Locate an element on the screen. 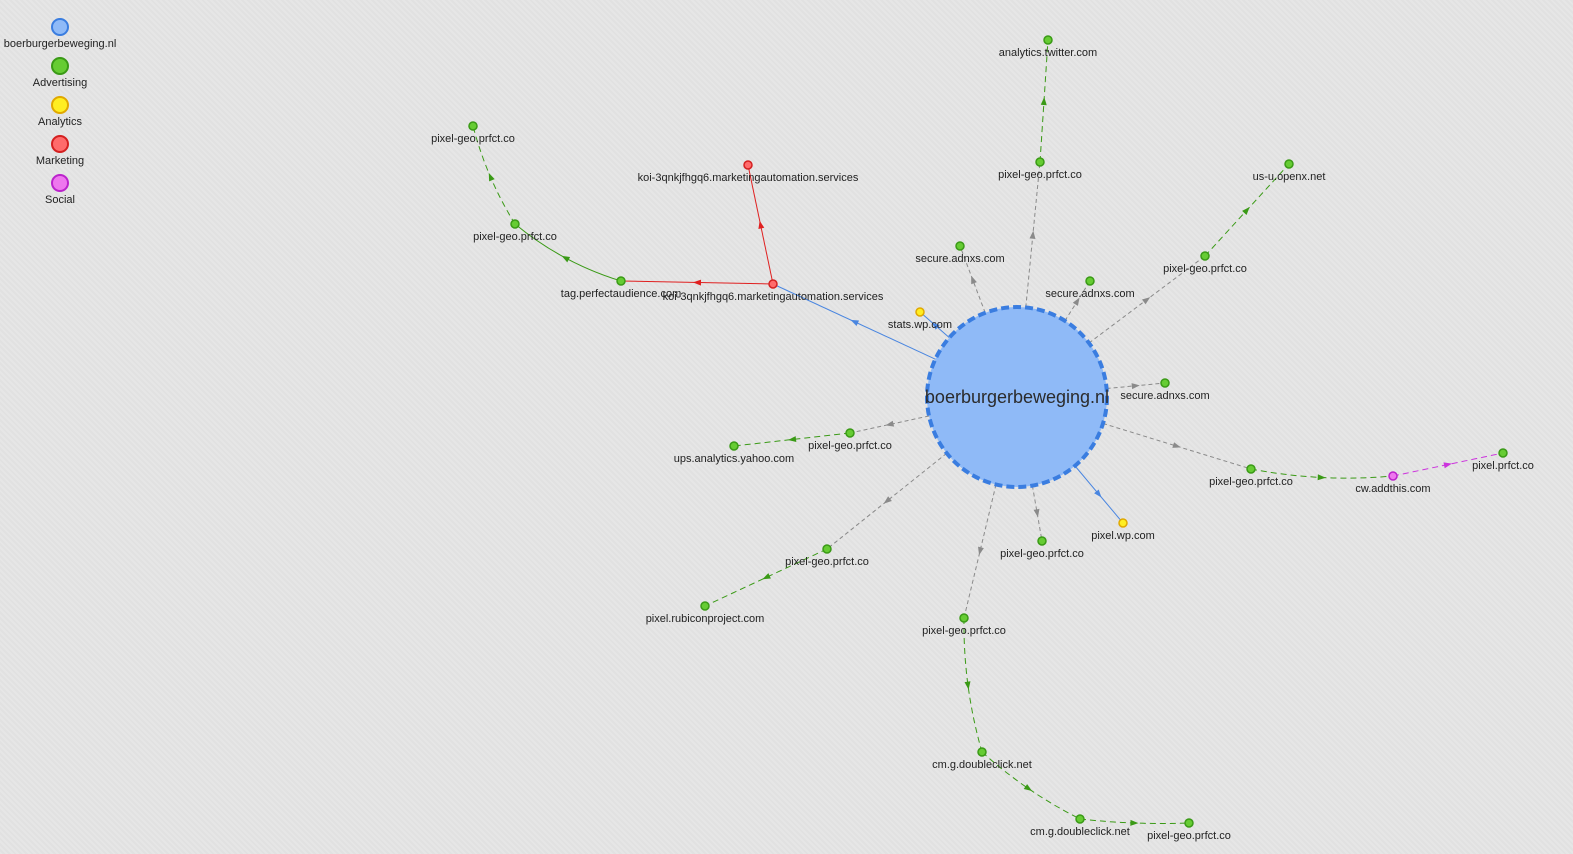 This screenshot has height=854, width=1573. graph-node-pg9: pixel-geo.prfct.co is located at coordinates (964, 625).